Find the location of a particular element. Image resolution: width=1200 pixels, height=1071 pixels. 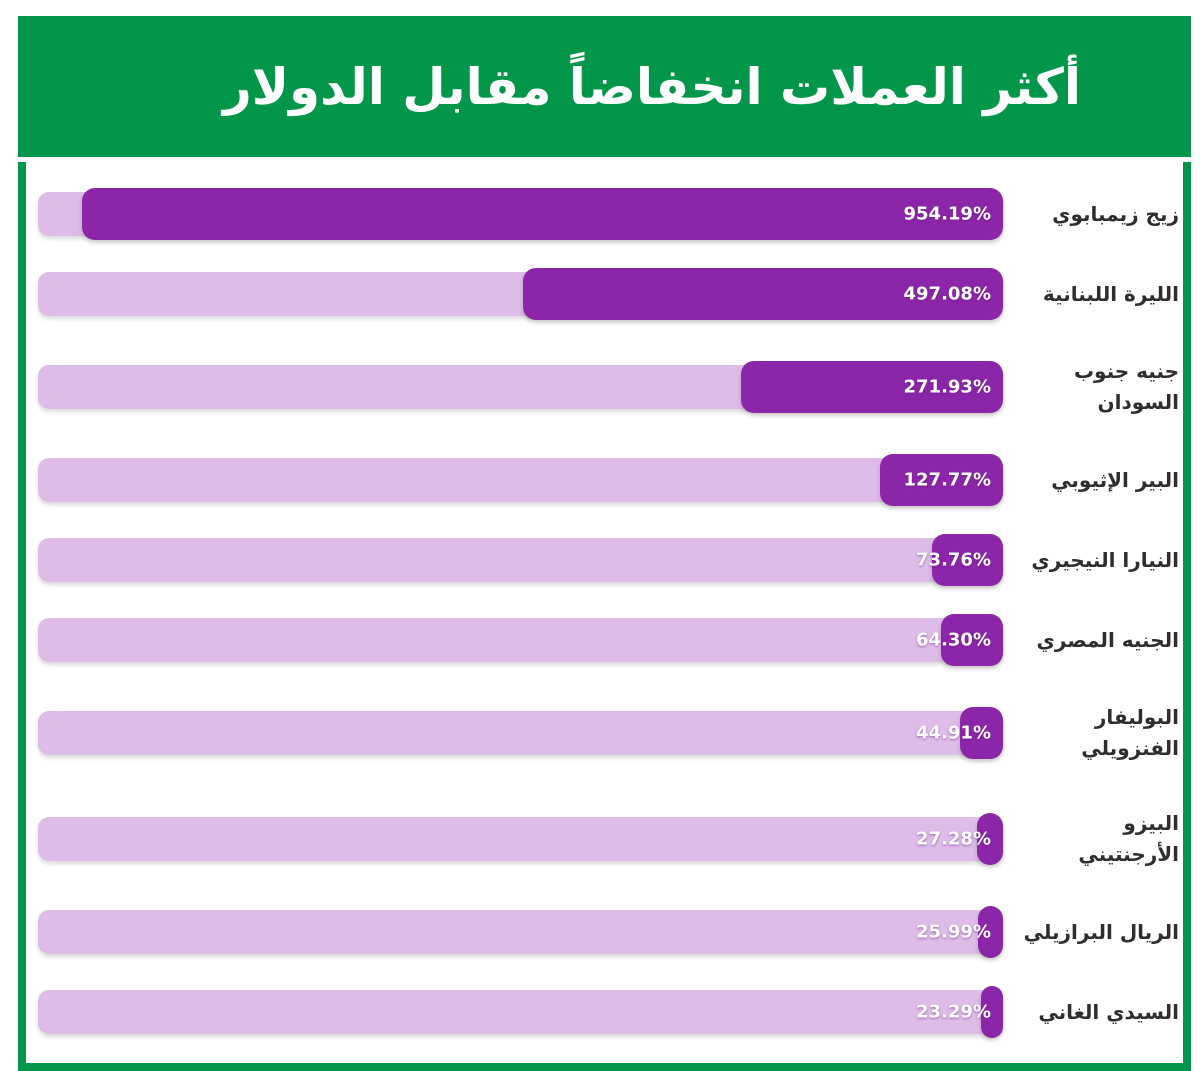

bar-label: النيارا النيجيري is located at coordinates (1091, 560).